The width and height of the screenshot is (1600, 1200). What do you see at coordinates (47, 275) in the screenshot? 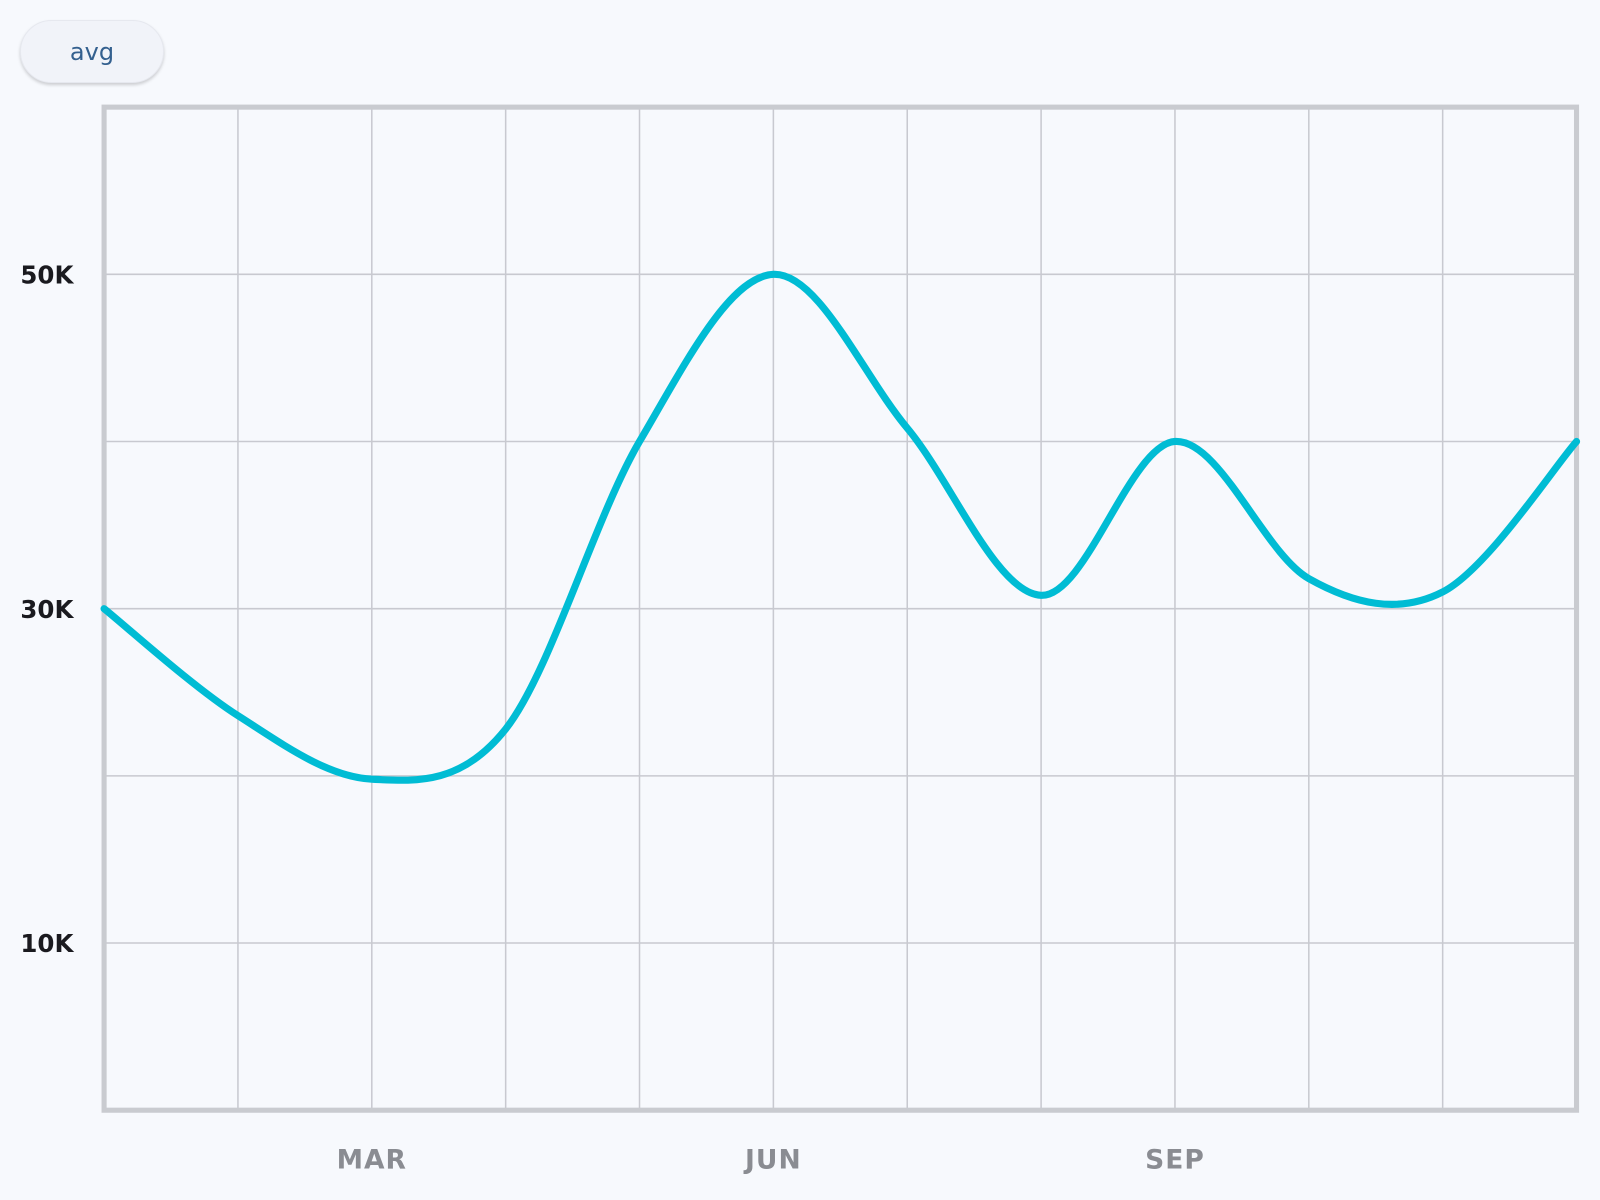
I see `y-tick-label: 50K` at bounding box center [47, 275].